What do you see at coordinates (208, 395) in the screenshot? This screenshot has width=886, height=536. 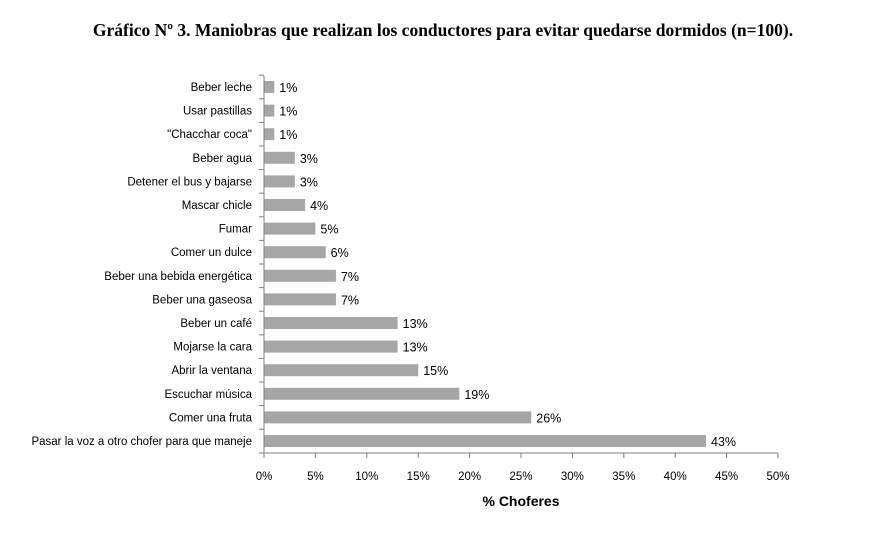 I see `category-label: Escuchar música` at bounding box center [208, 395].